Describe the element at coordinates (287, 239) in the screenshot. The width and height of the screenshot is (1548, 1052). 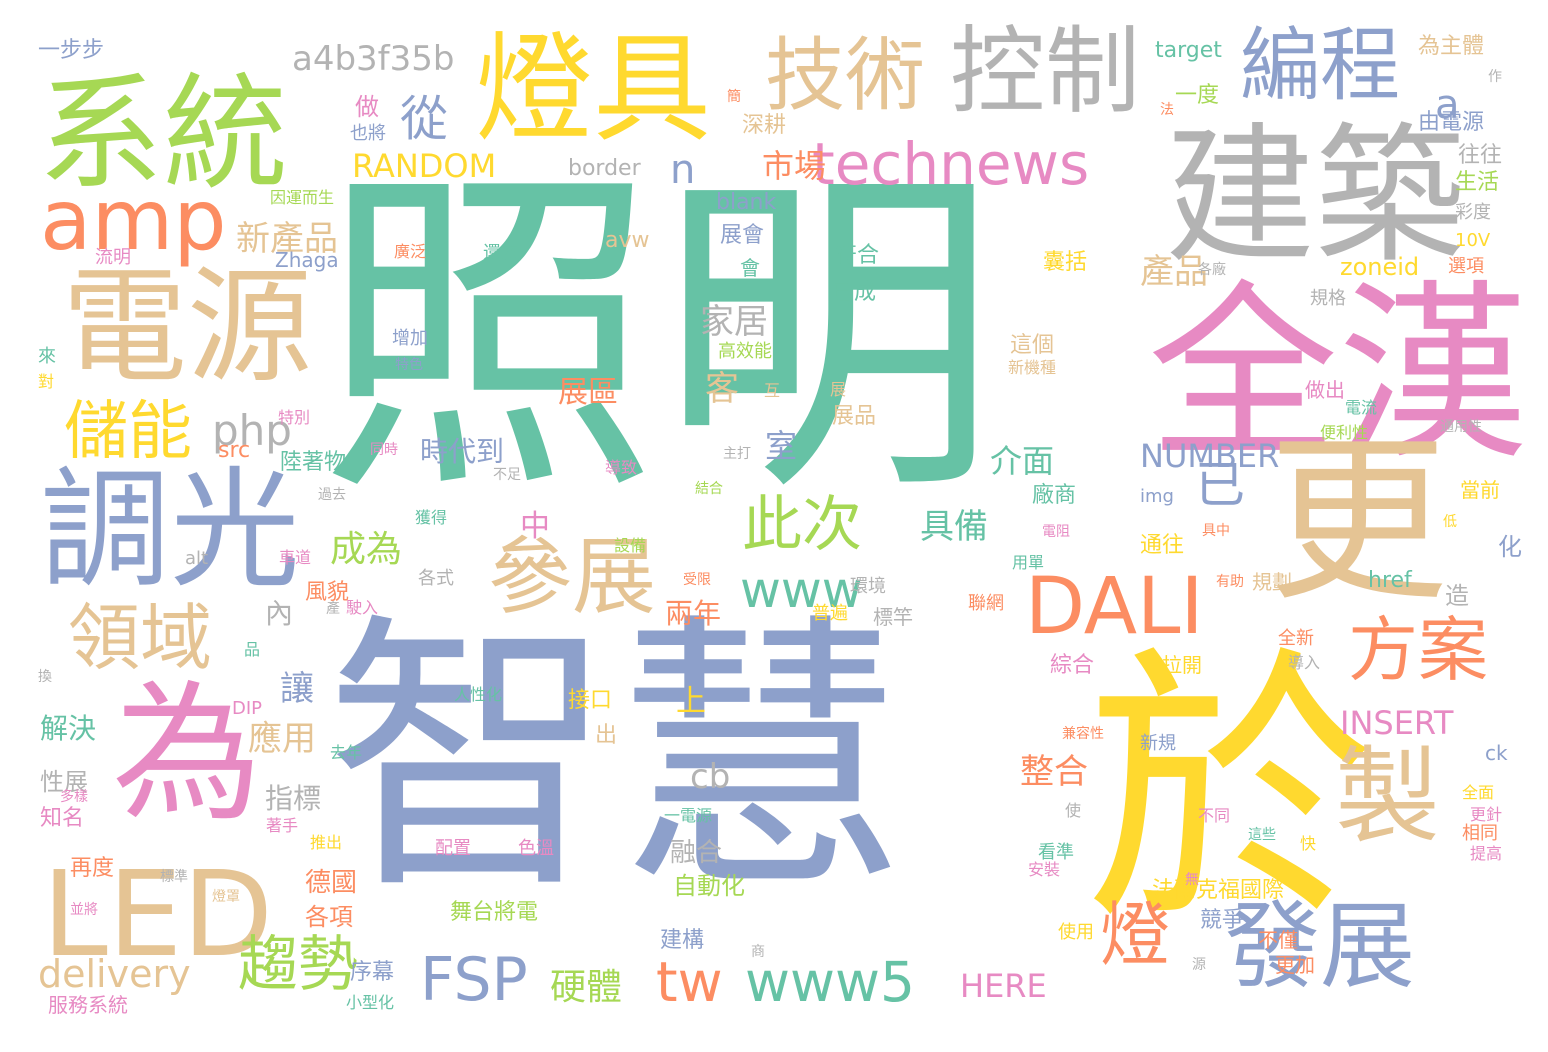
I see `word-39: 新產品` at that location.